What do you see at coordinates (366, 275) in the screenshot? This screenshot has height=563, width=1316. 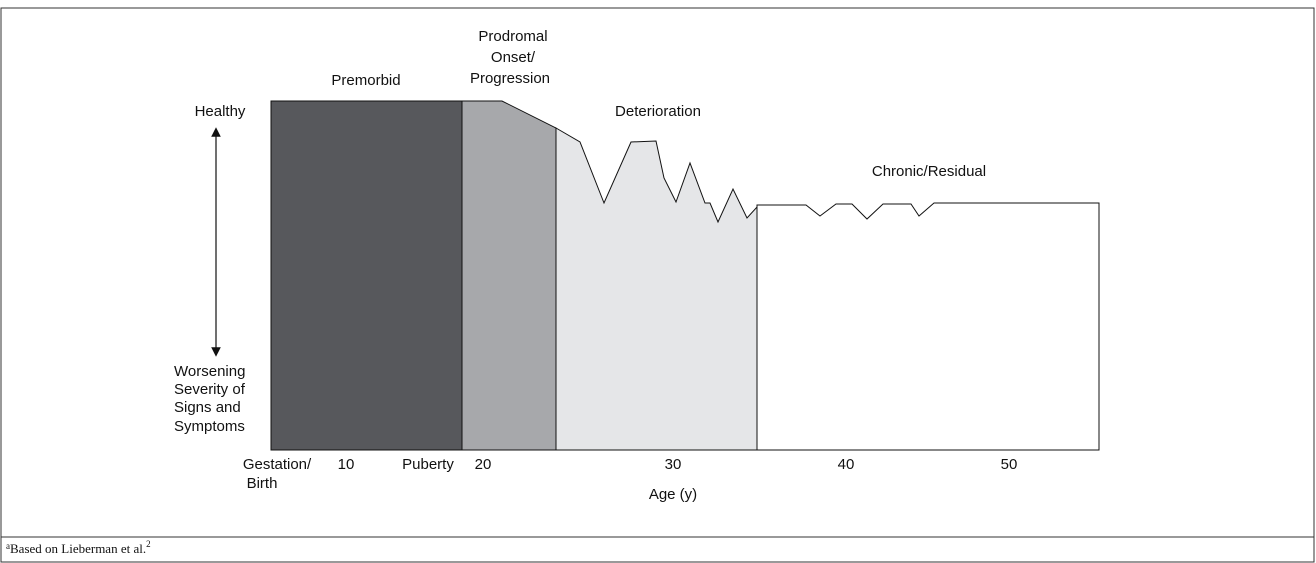 I see `premorbid-region` at bounding box center [366, 275].